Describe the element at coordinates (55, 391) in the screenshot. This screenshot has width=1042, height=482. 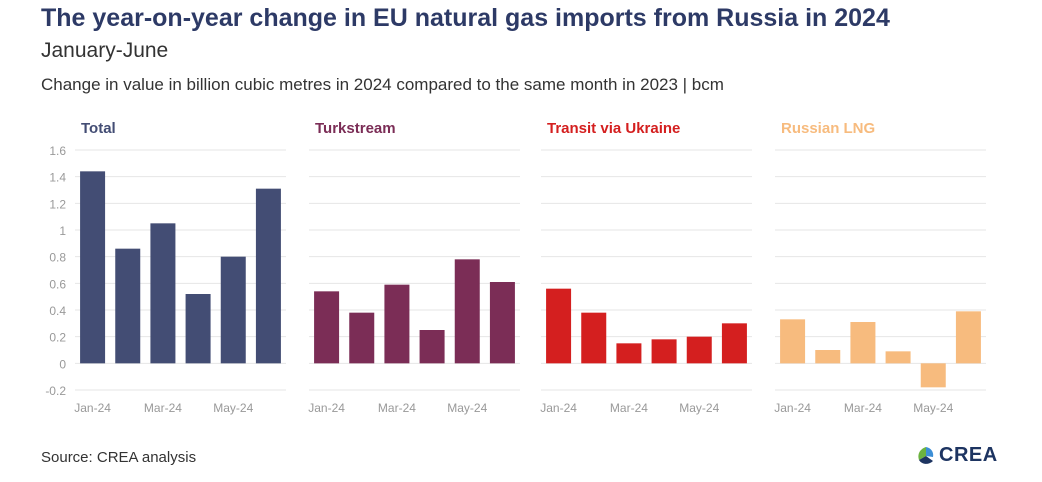
I see `y-tick-label: -0.2` at that location.